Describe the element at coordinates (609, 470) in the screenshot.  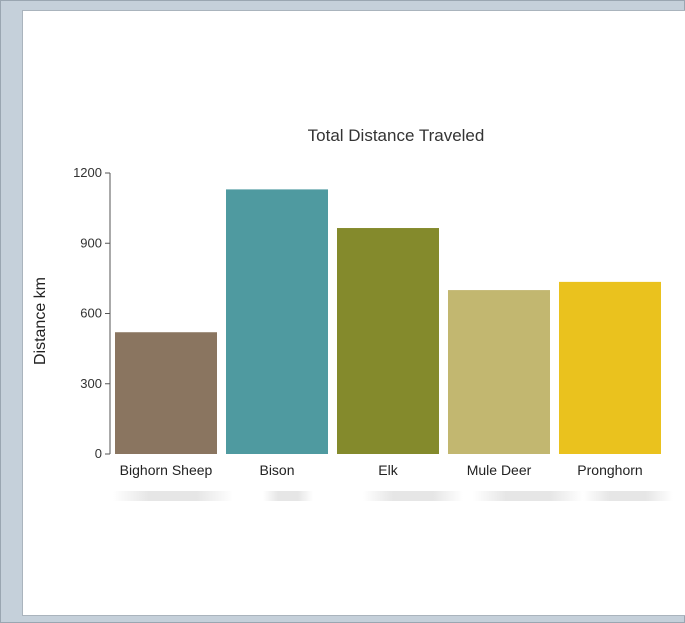
I see `x-tick-label: Pronghorn` at that location.